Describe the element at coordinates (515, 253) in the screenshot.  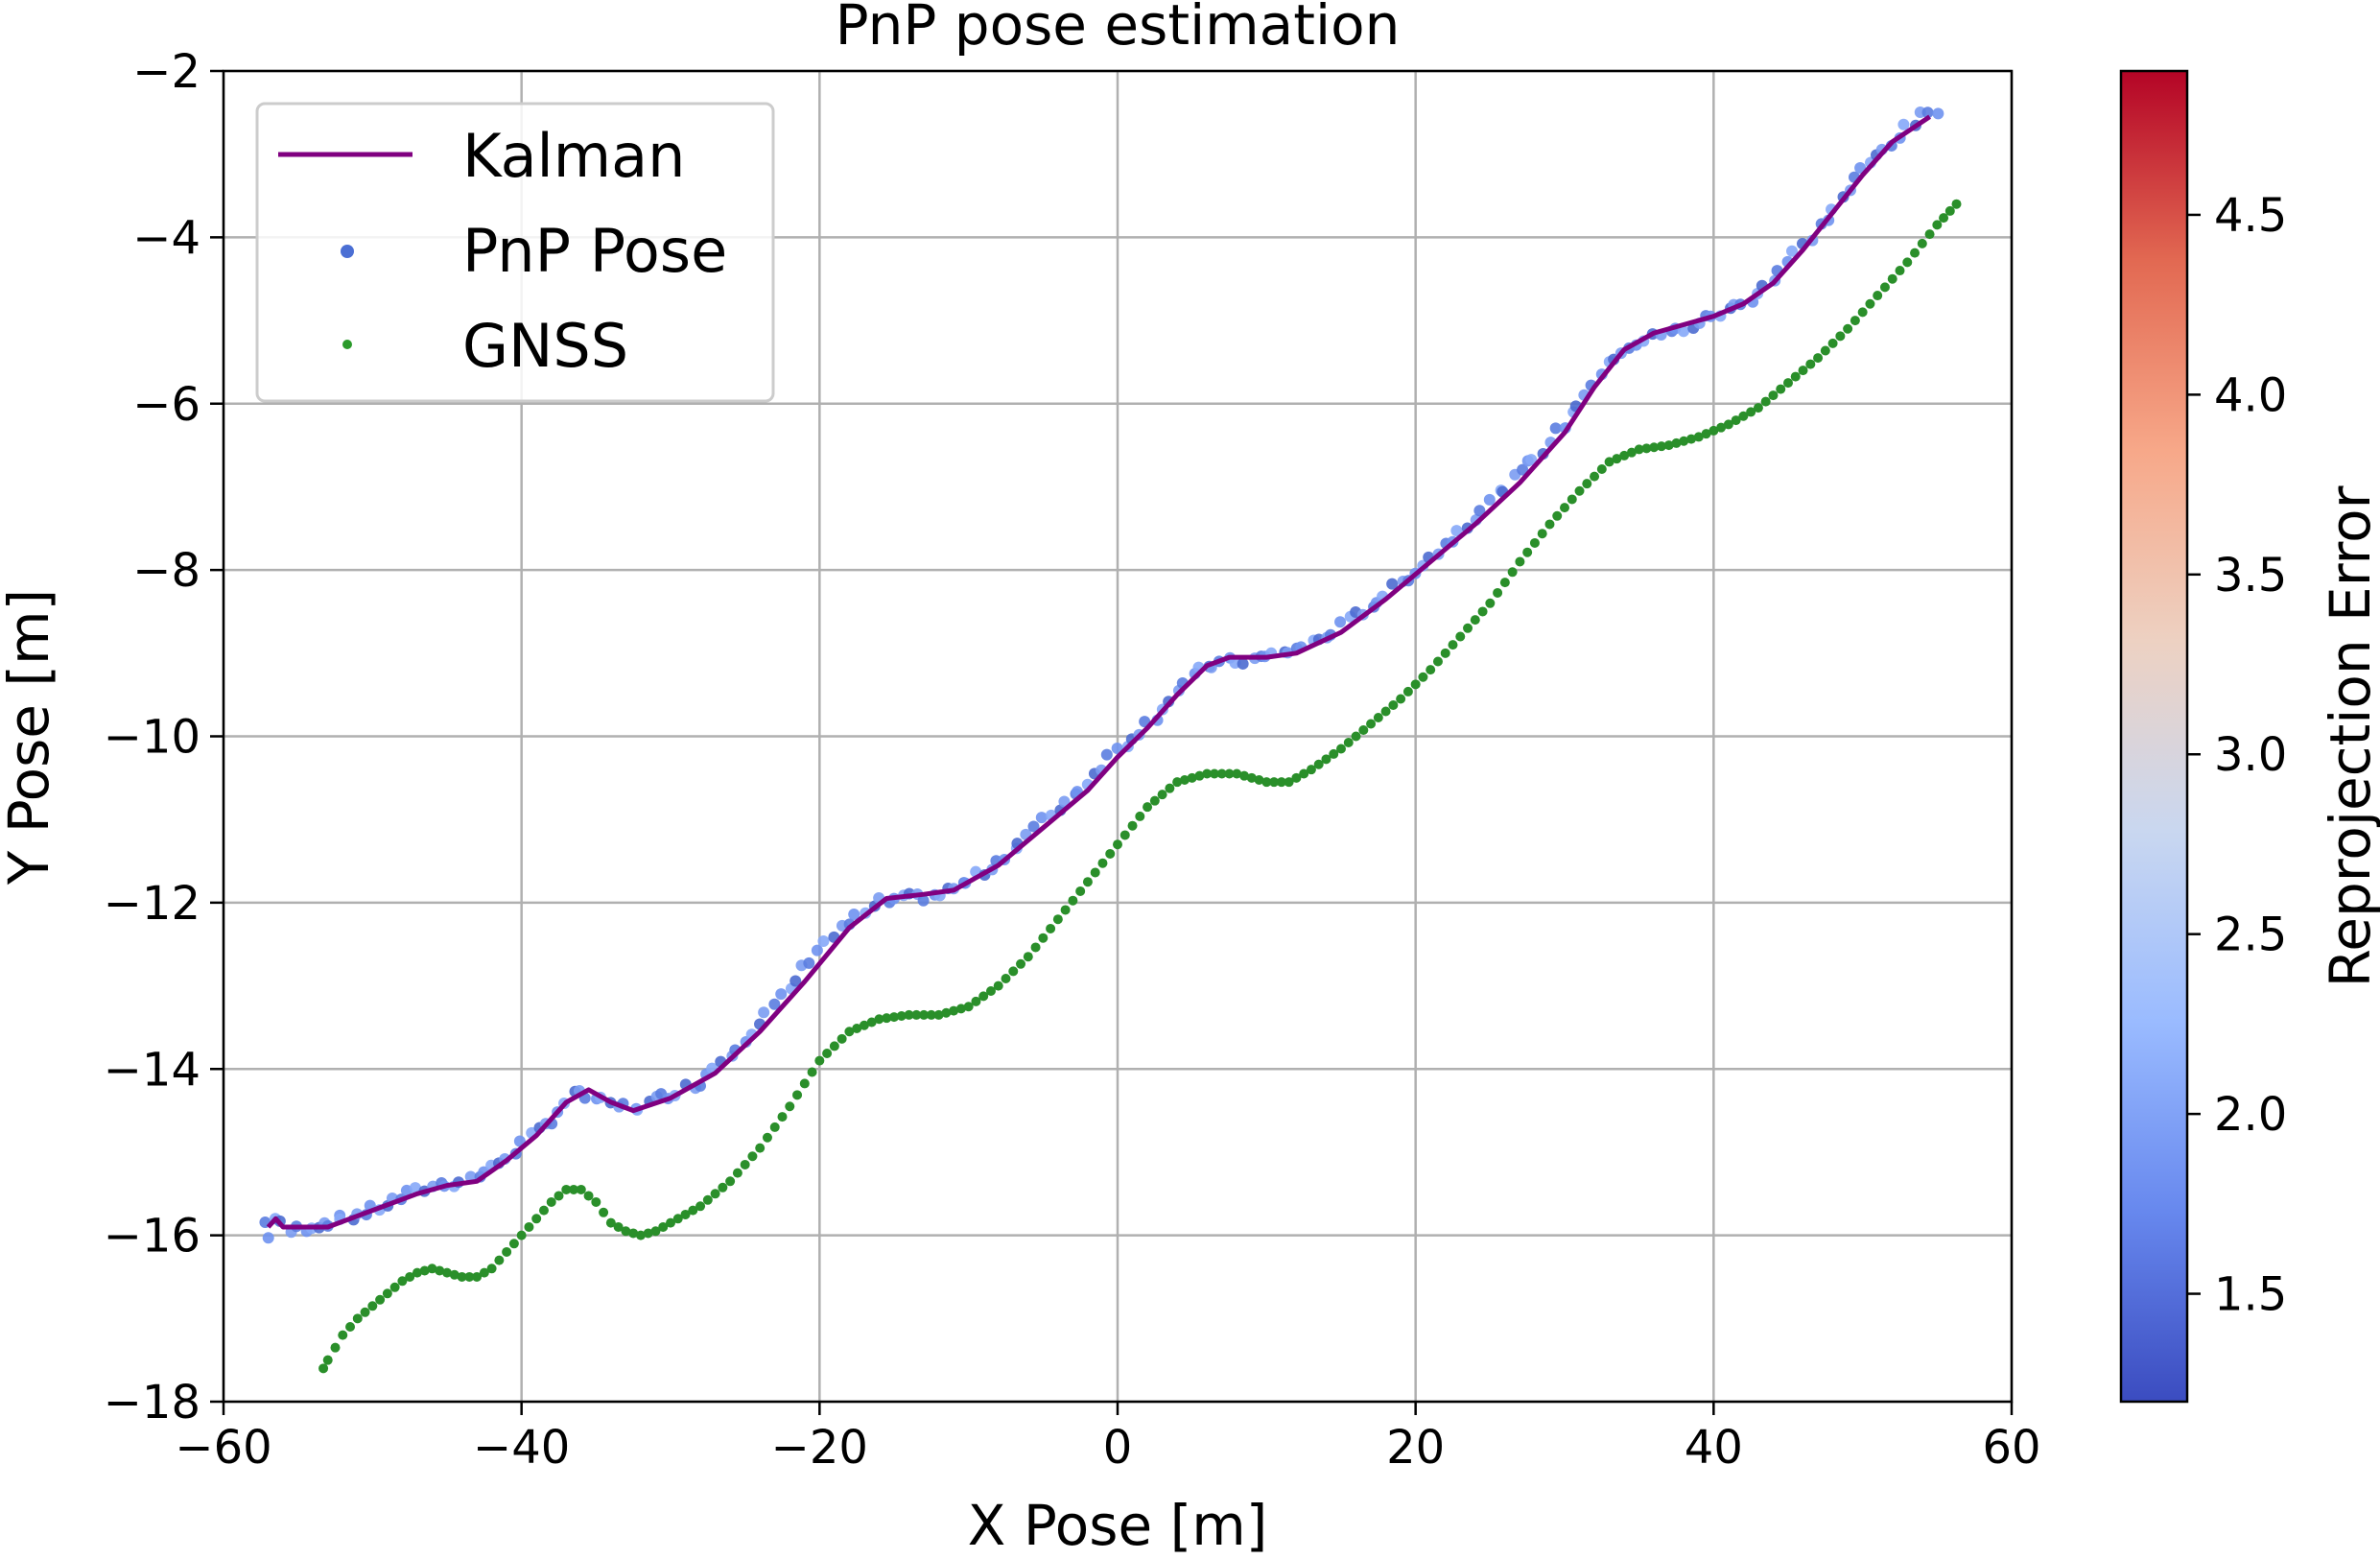
I see `legend-box` at that location.